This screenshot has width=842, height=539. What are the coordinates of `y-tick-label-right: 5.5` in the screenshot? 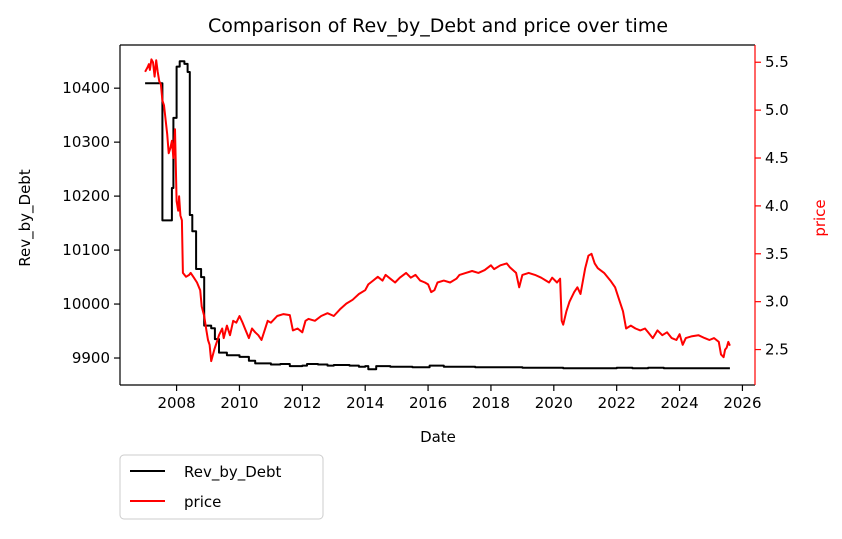 It's located at (777, 62).